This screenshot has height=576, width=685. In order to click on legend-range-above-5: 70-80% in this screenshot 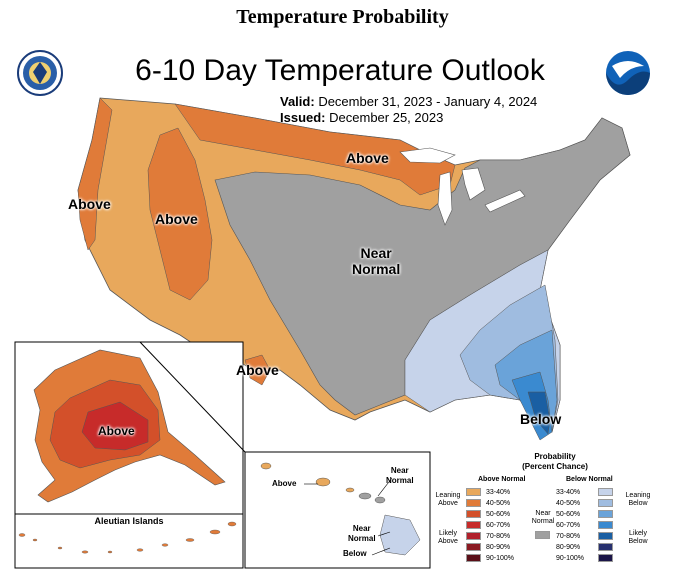, I will do `click(498, 536)`.